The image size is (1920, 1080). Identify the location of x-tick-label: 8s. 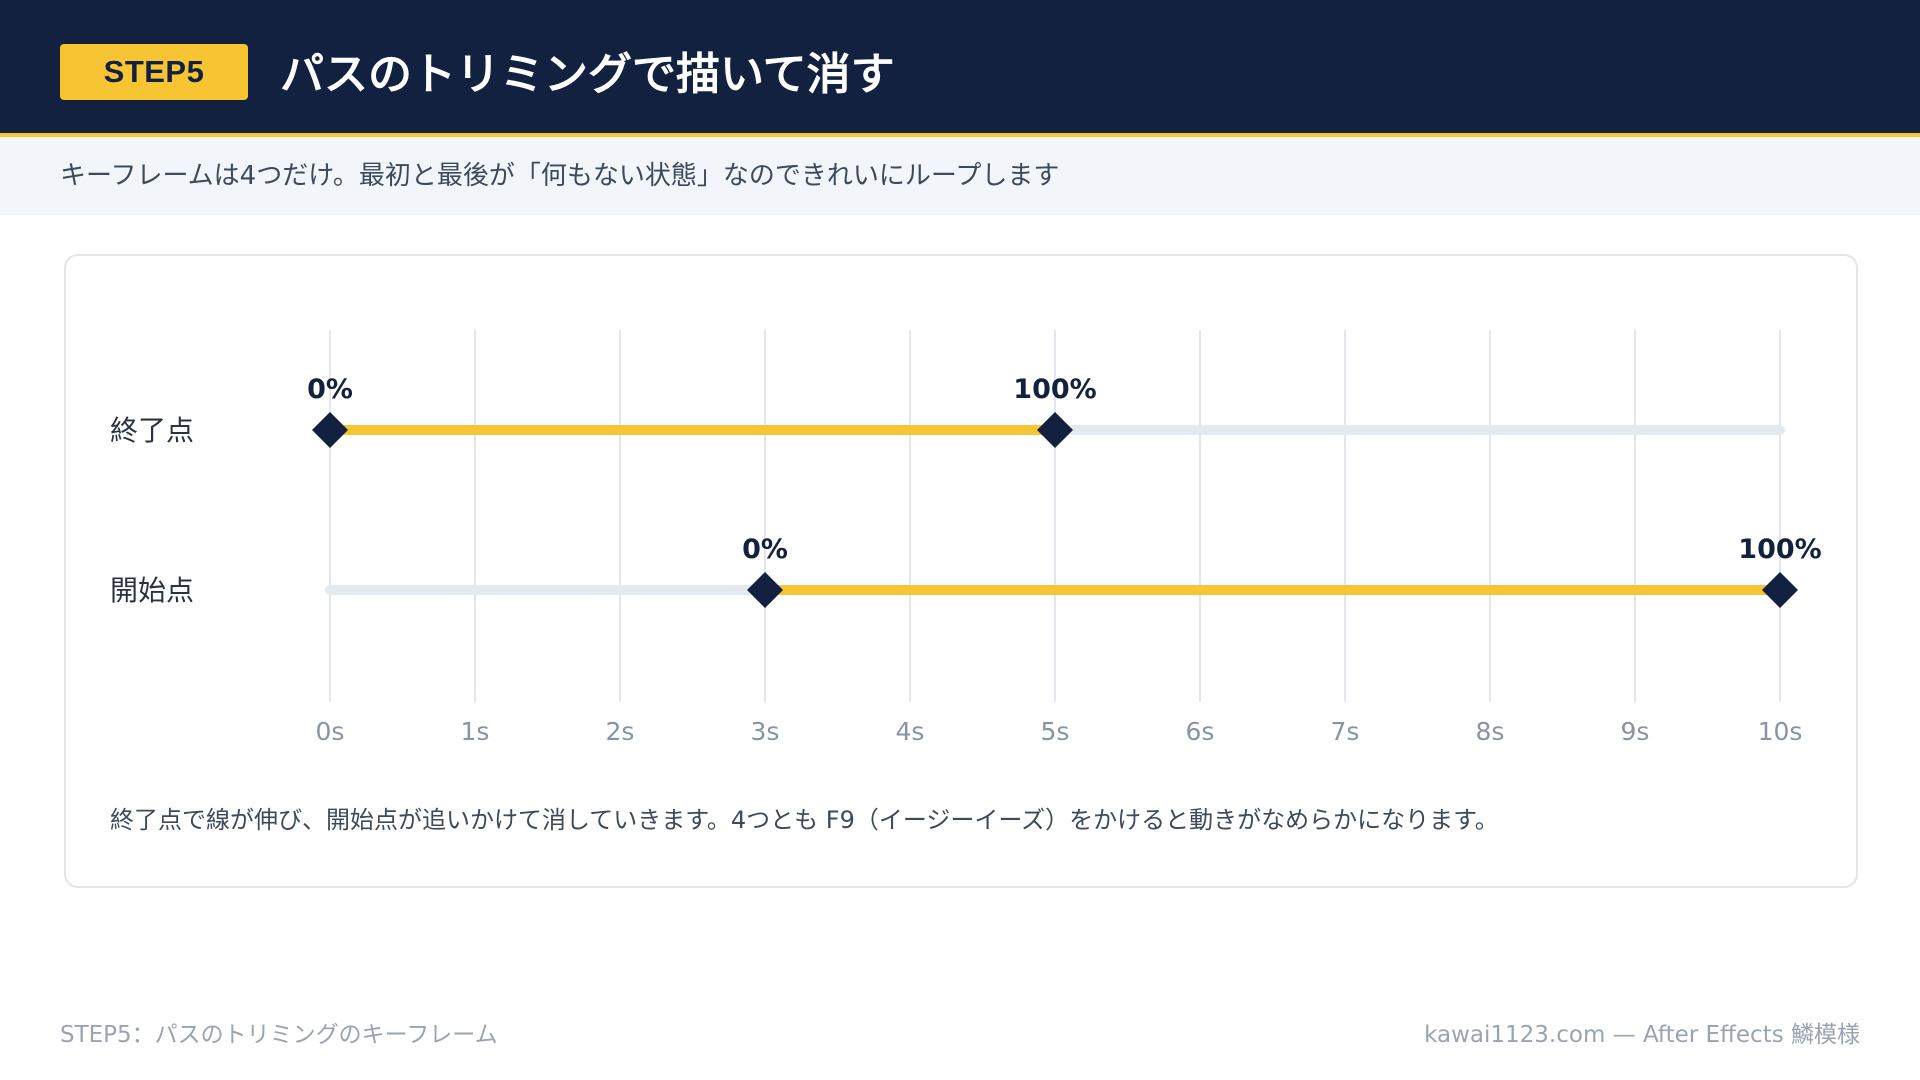
(1490, 731).